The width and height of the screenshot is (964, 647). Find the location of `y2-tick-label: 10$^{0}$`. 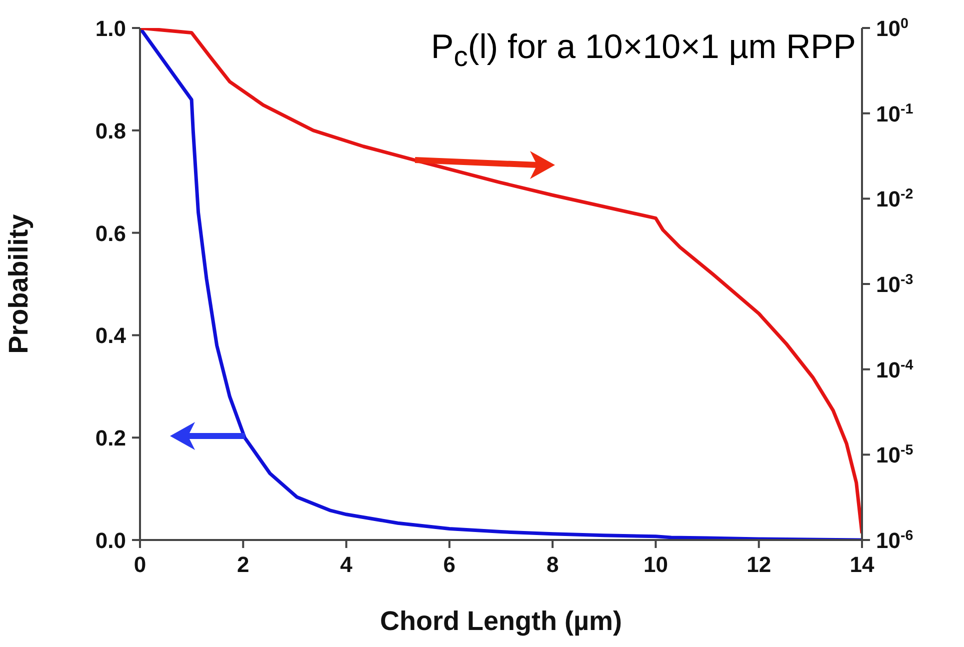

y2-tick-label: 10$^{0}$ is located at coordinates (892, 28).